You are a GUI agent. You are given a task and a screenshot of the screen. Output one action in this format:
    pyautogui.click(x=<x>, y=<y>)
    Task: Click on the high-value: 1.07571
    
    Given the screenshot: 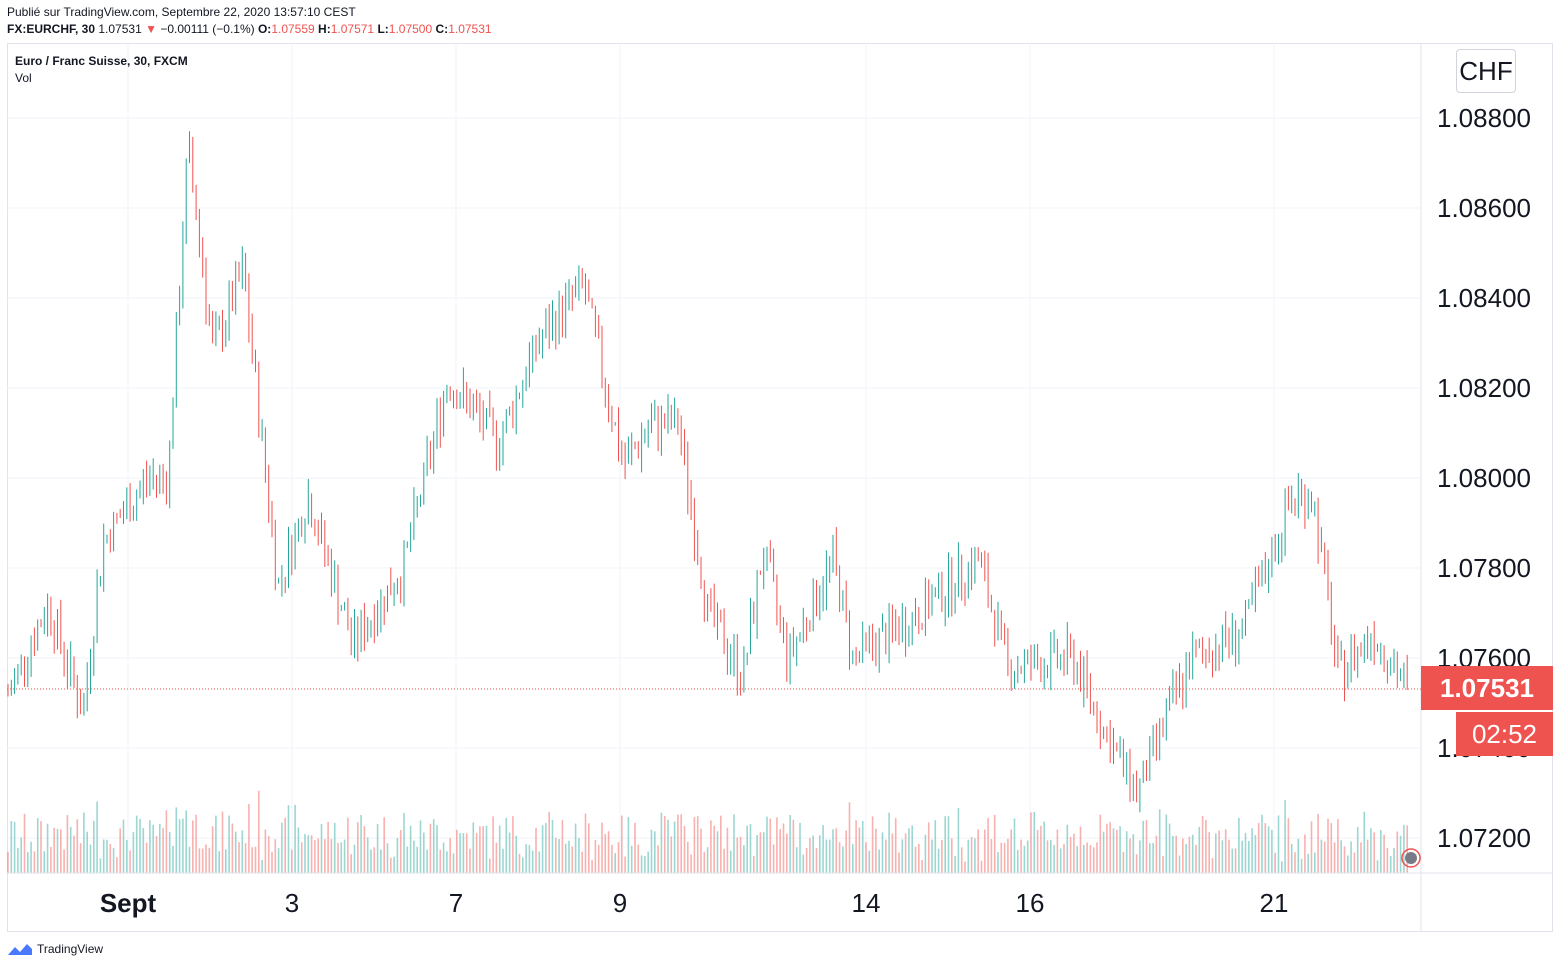 What is the action you would take?
    pyautogui.click(x=352, y=29)
    